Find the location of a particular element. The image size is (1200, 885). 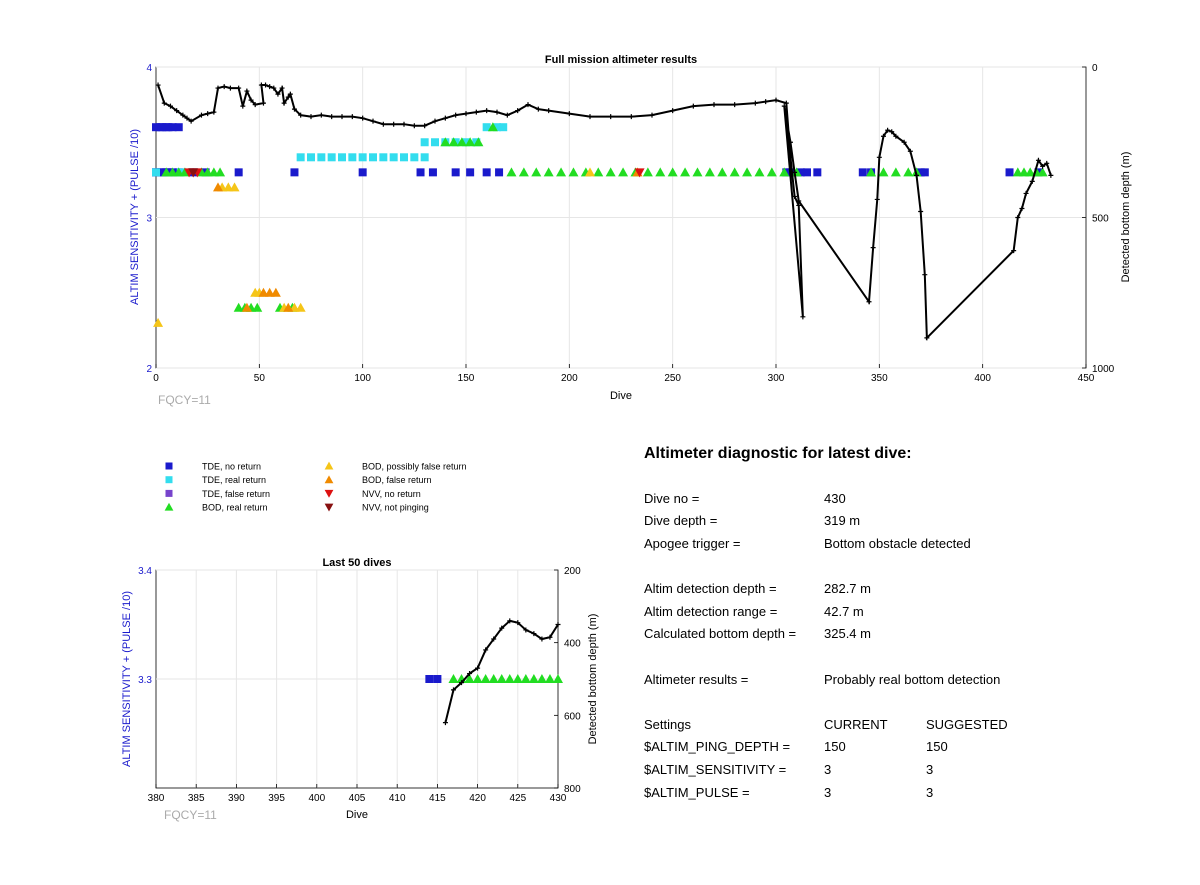

legend-label: TDE, real return is located at coordinates (234, 480).